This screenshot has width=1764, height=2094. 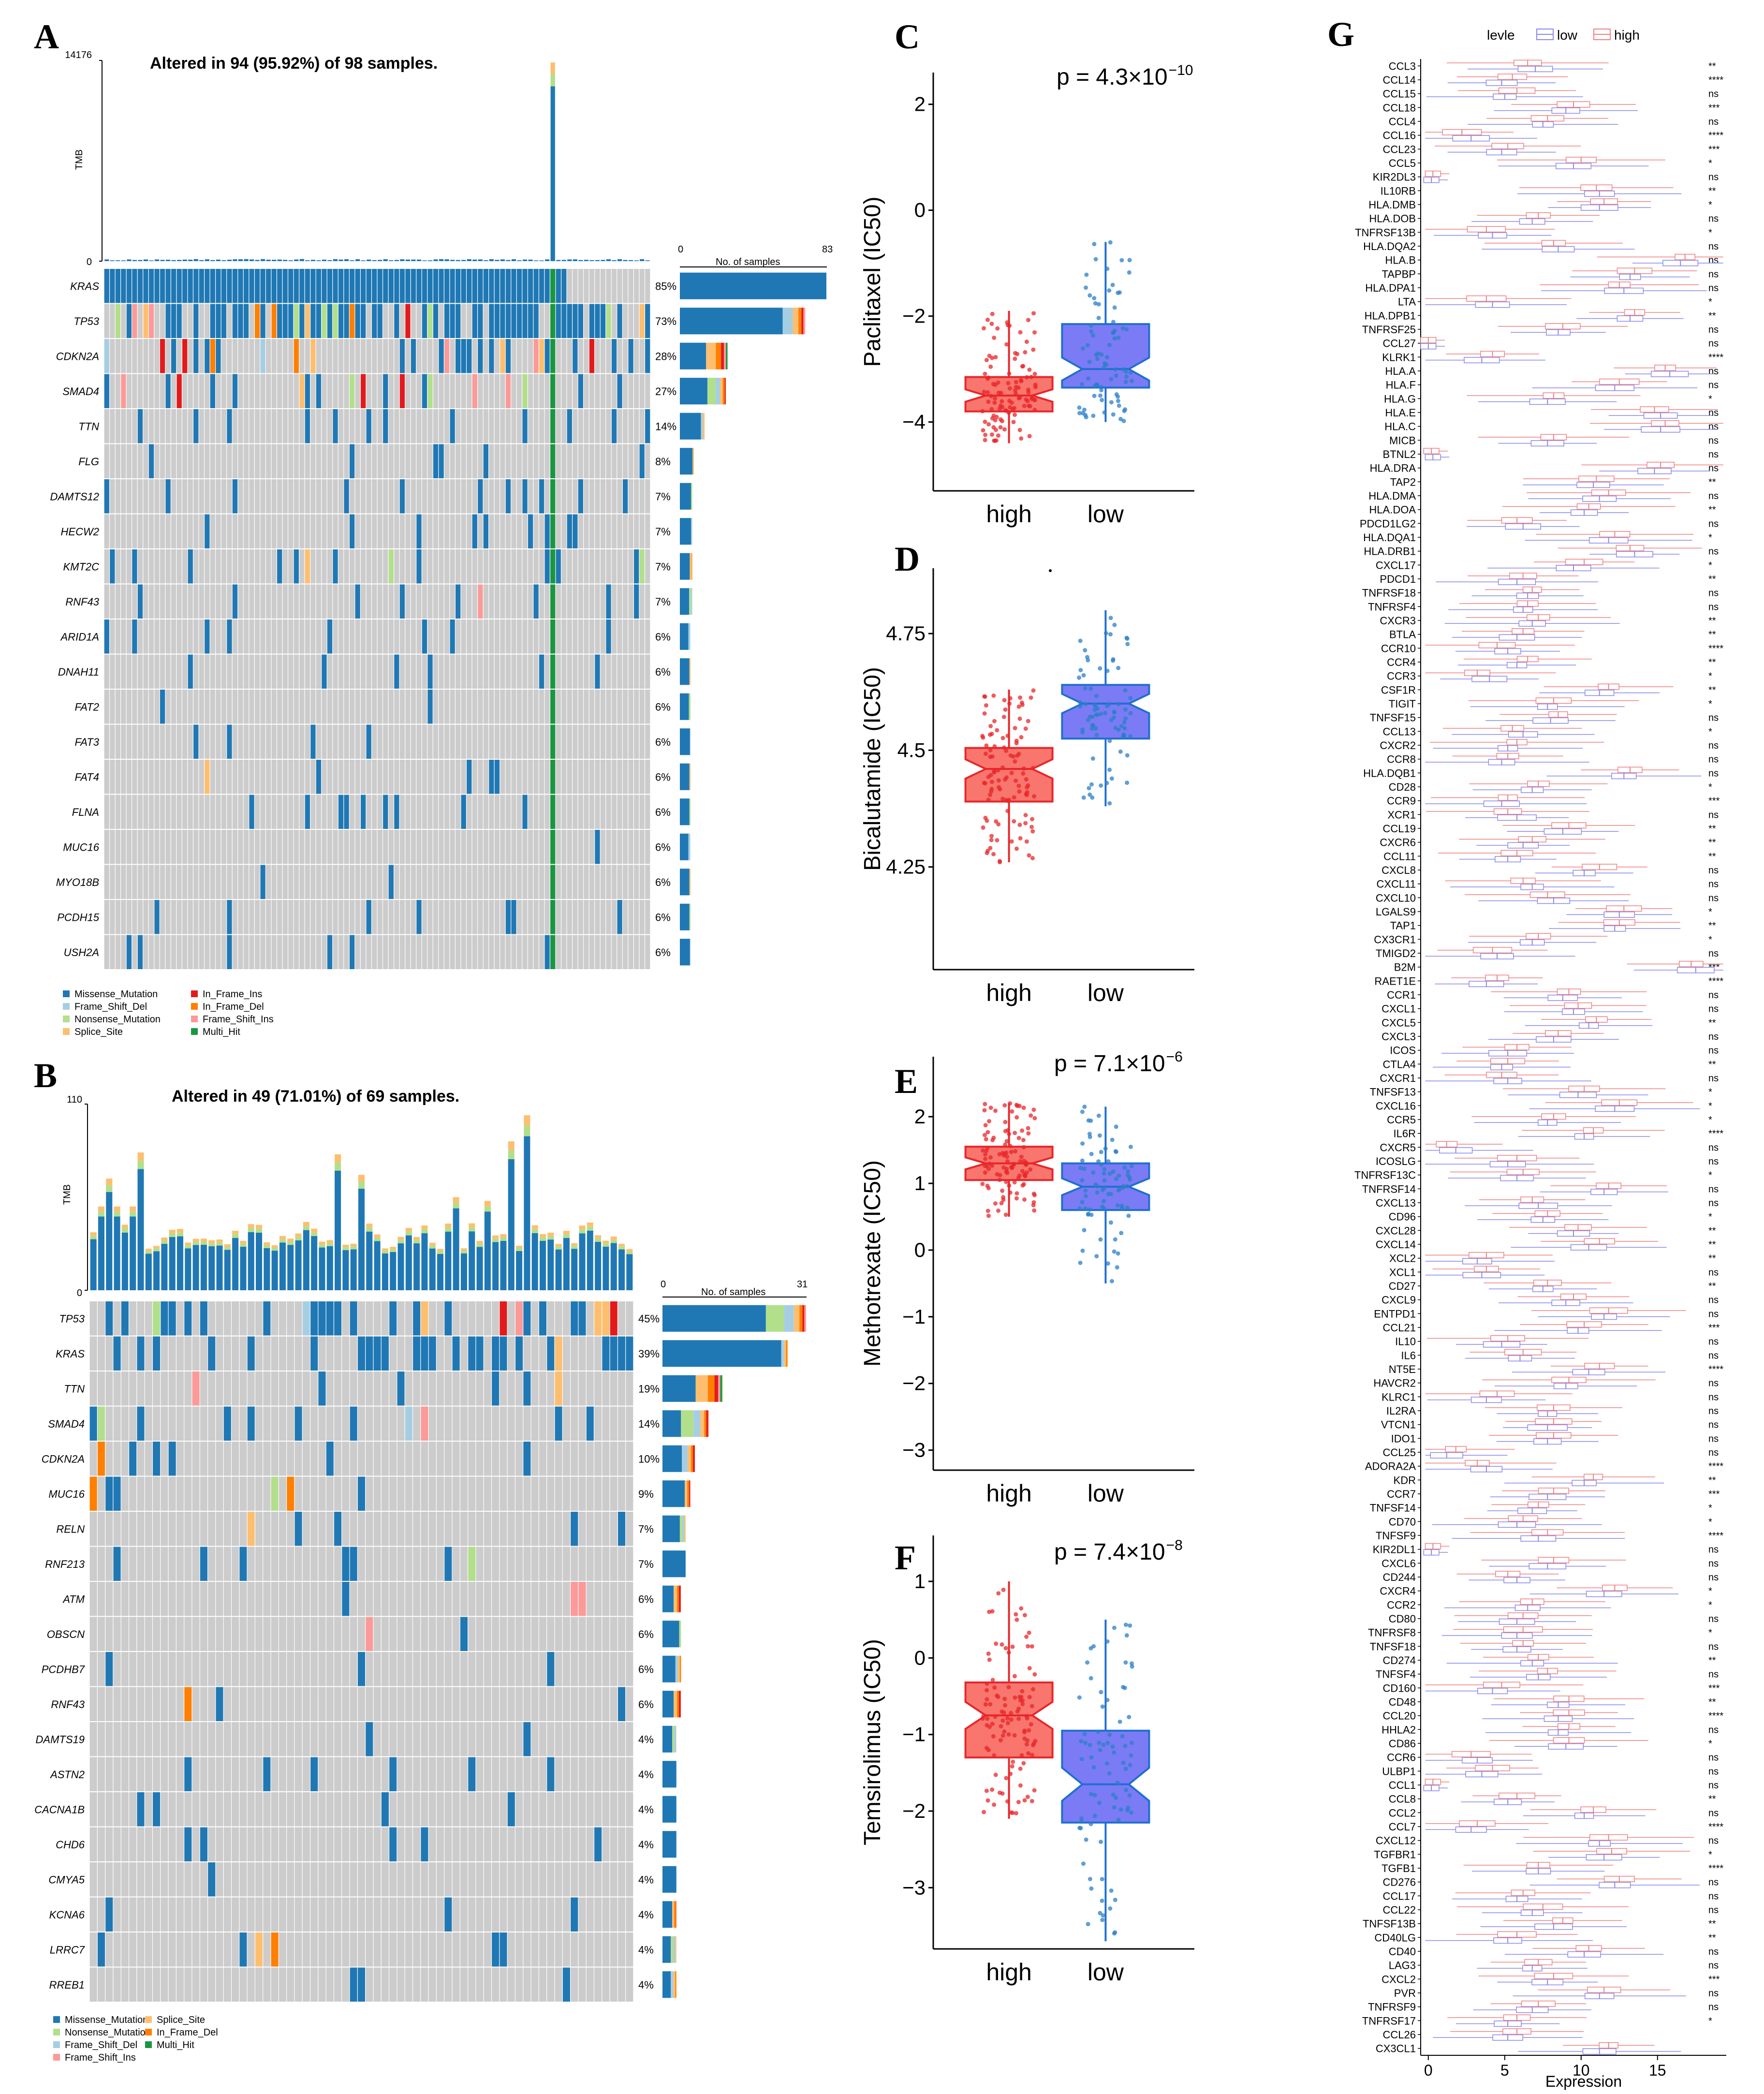 What do you see at coordinates (1009, 514) in the screenshot?
I see `x-tick-label: high` at bounding box center [1009, 514].